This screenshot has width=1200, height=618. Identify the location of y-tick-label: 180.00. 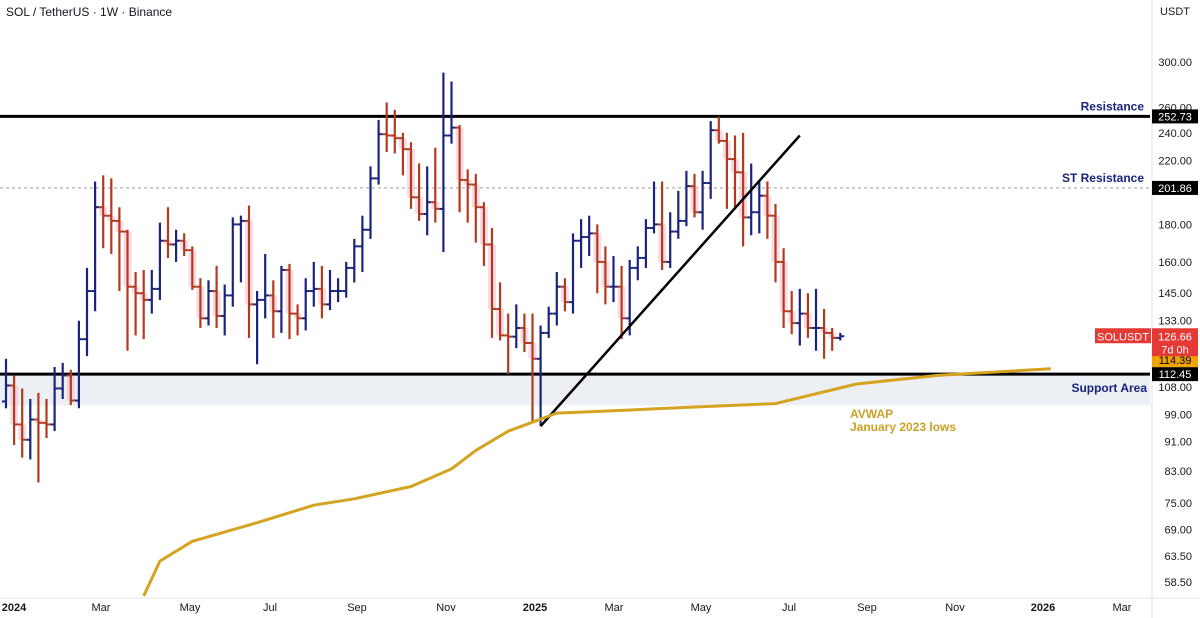
(1175, 225).